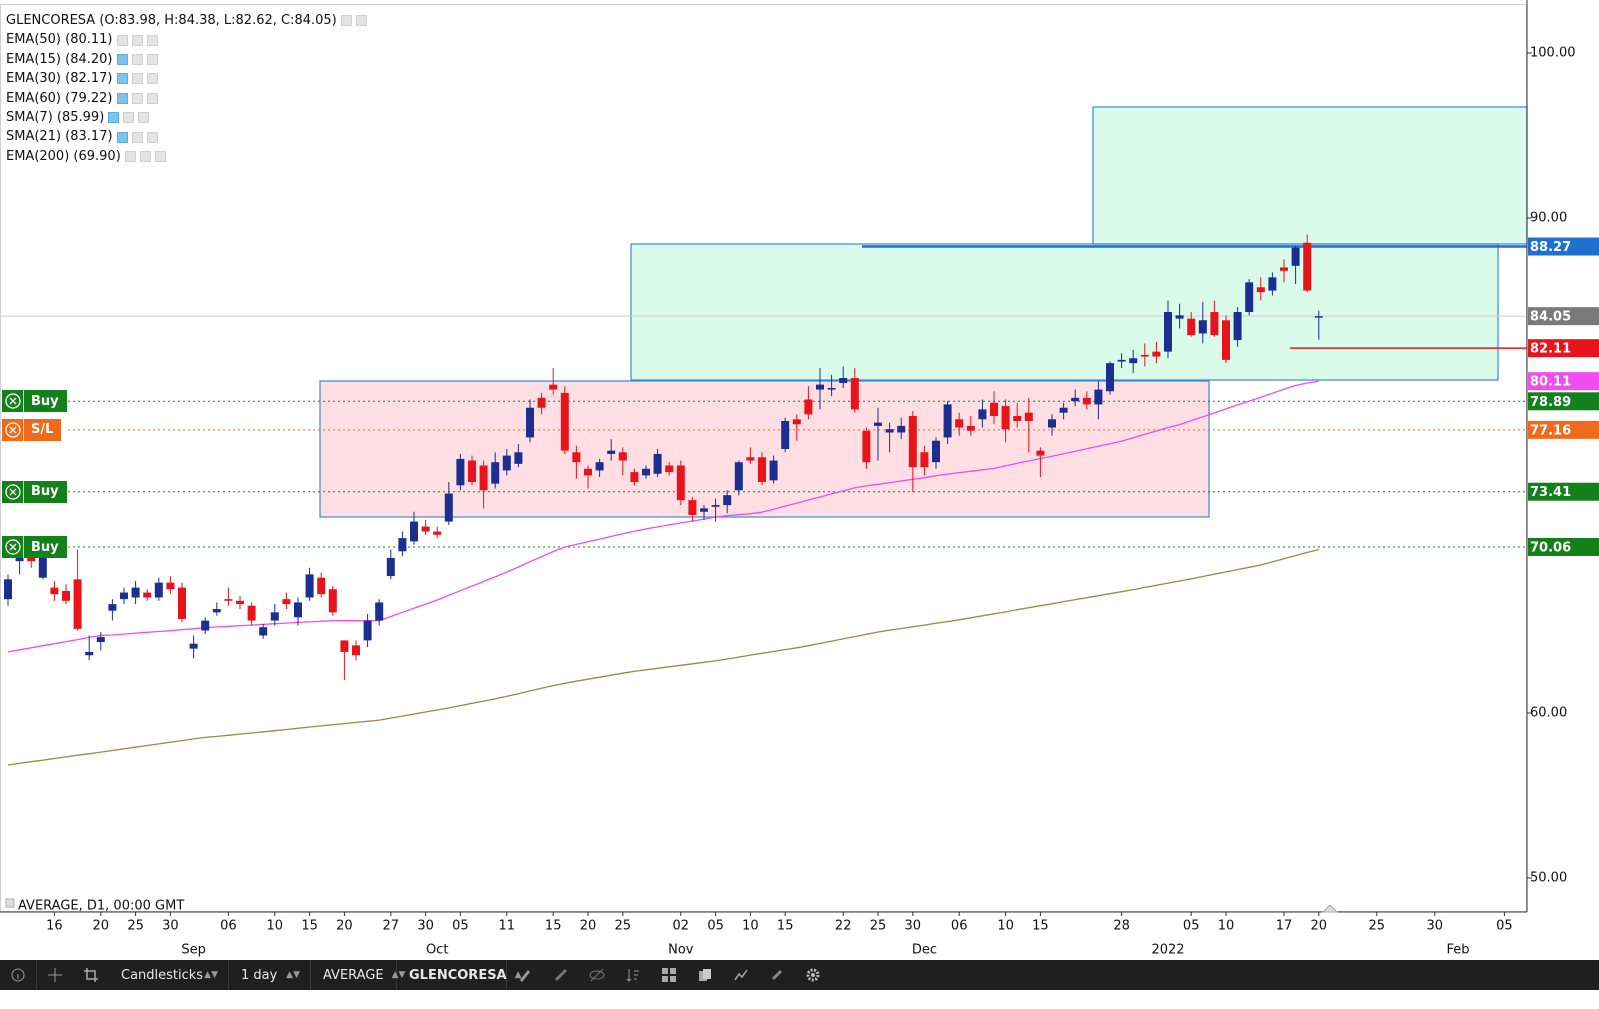  I want to click on crosshair-button, so click(55, 975).